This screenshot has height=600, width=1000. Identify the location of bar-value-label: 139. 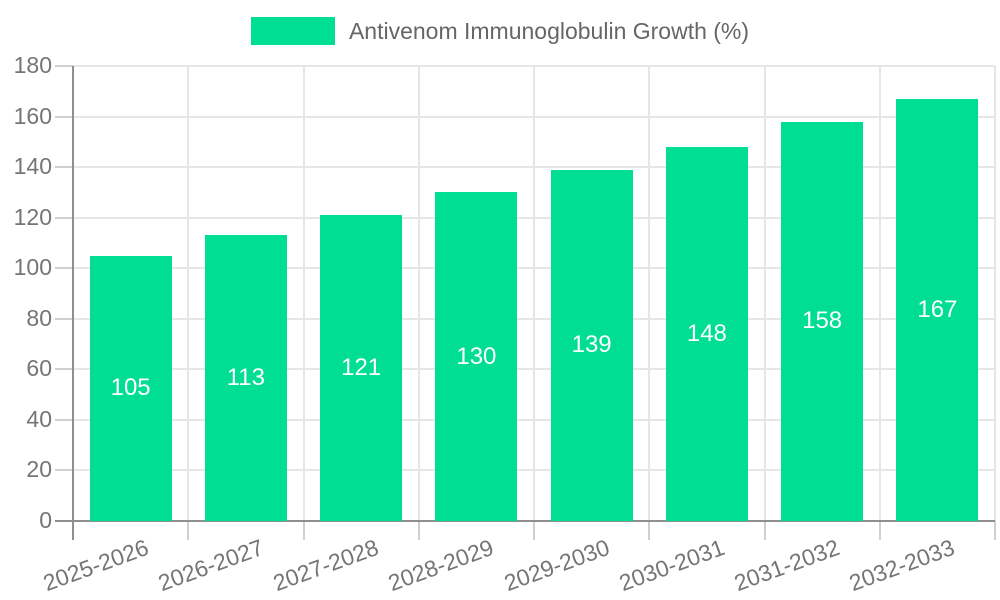
(591, 345).